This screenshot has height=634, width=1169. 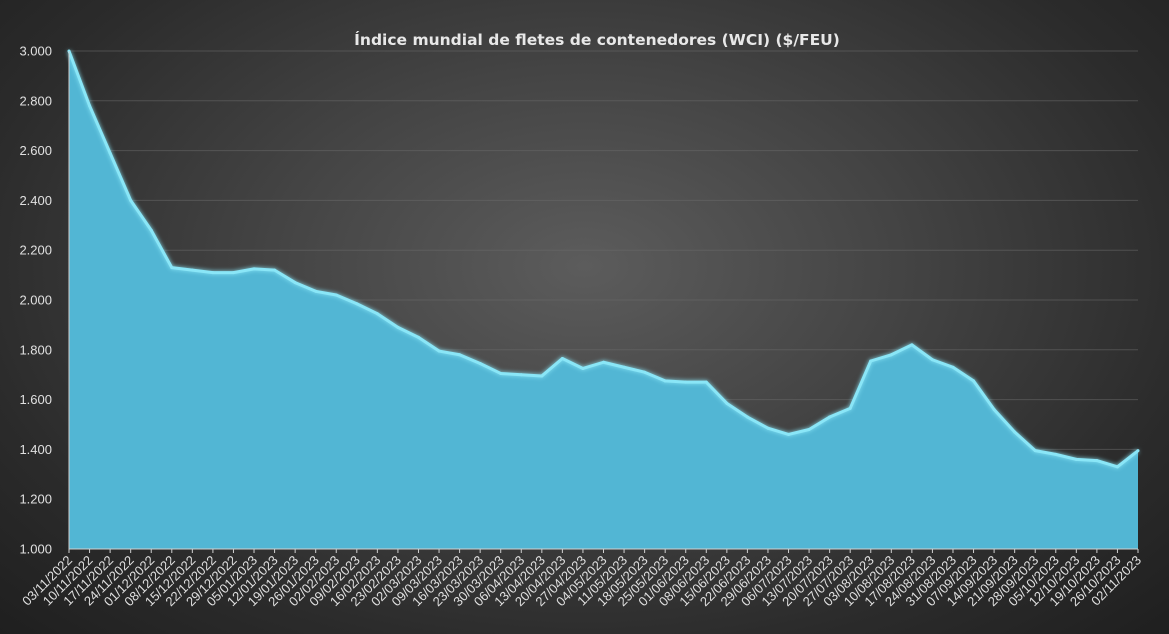 I want to click on y-tick-label: 2.400, so click(x=35, y=200).